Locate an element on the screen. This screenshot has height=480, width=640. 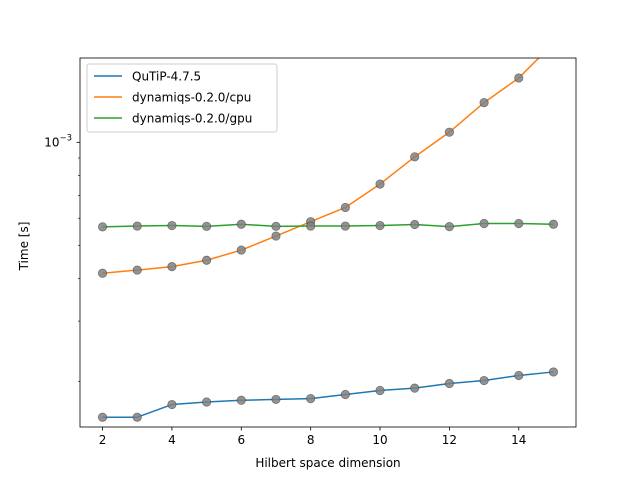
x-tick-label: 6 is located at coordinates (241, 440).